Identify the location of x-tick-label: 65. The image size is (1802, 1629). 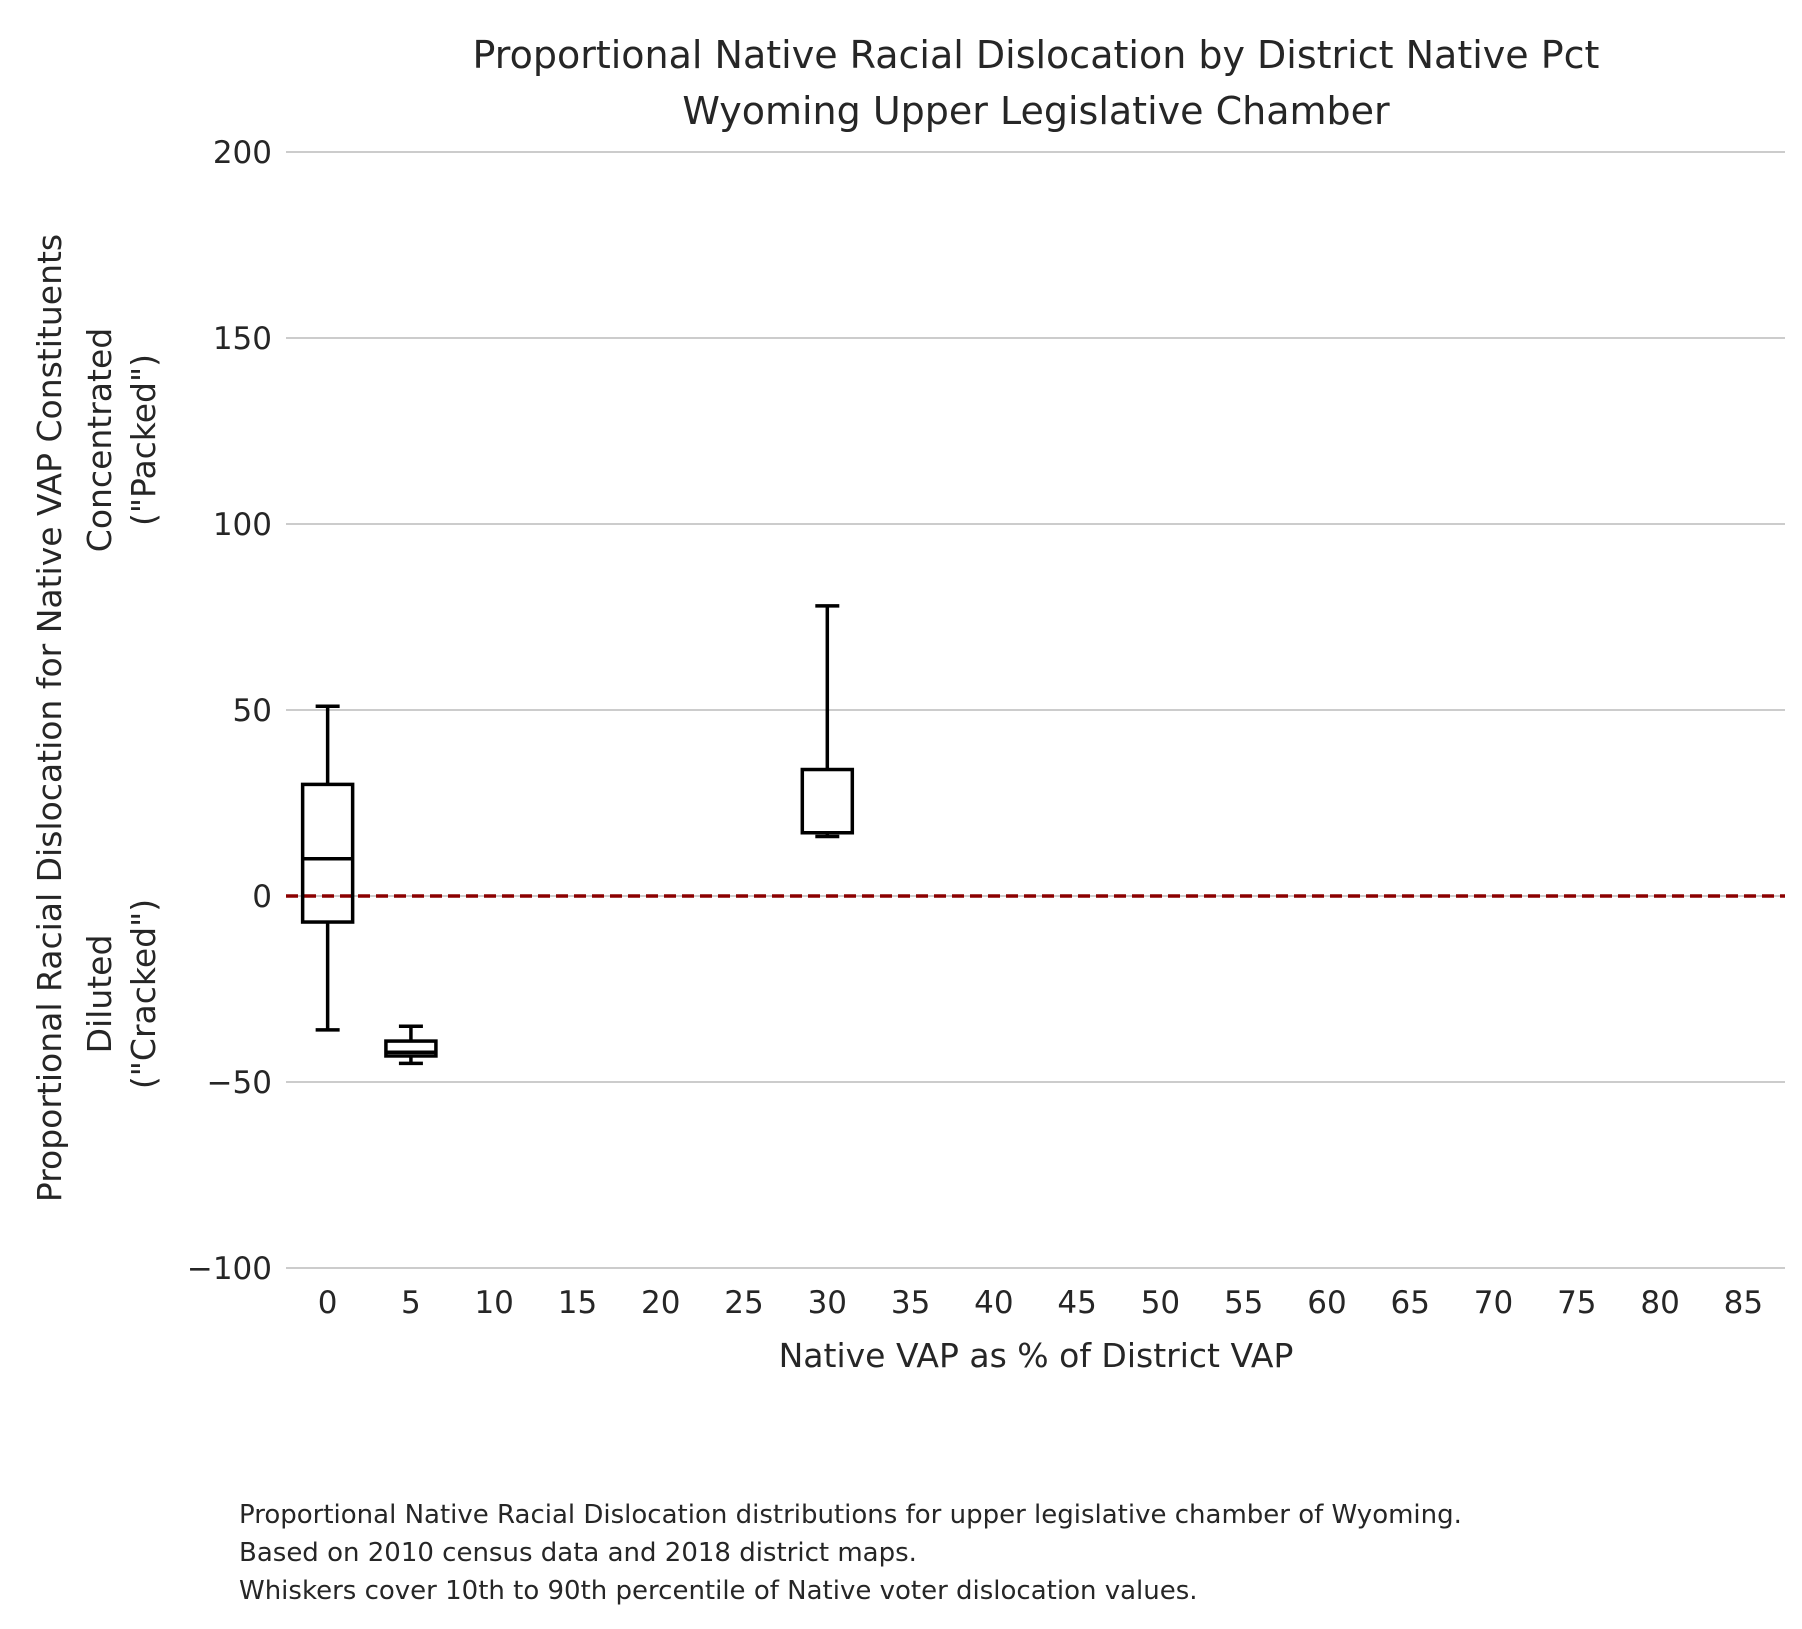
(1410, 1303).